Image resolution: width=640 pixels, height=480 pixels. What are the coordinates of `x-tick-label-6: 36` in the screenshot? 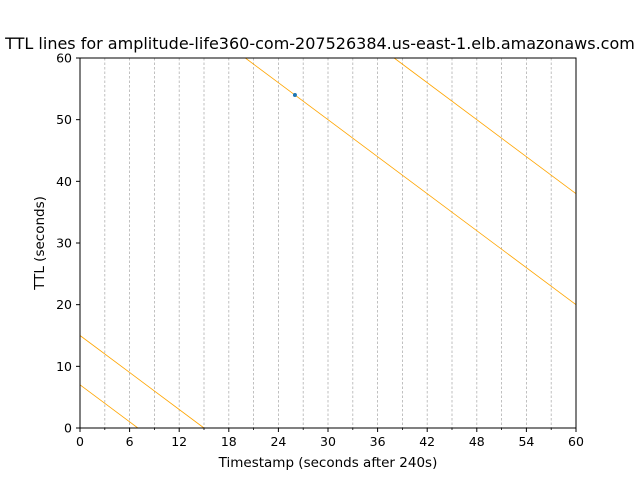 It's located at (378, 441).